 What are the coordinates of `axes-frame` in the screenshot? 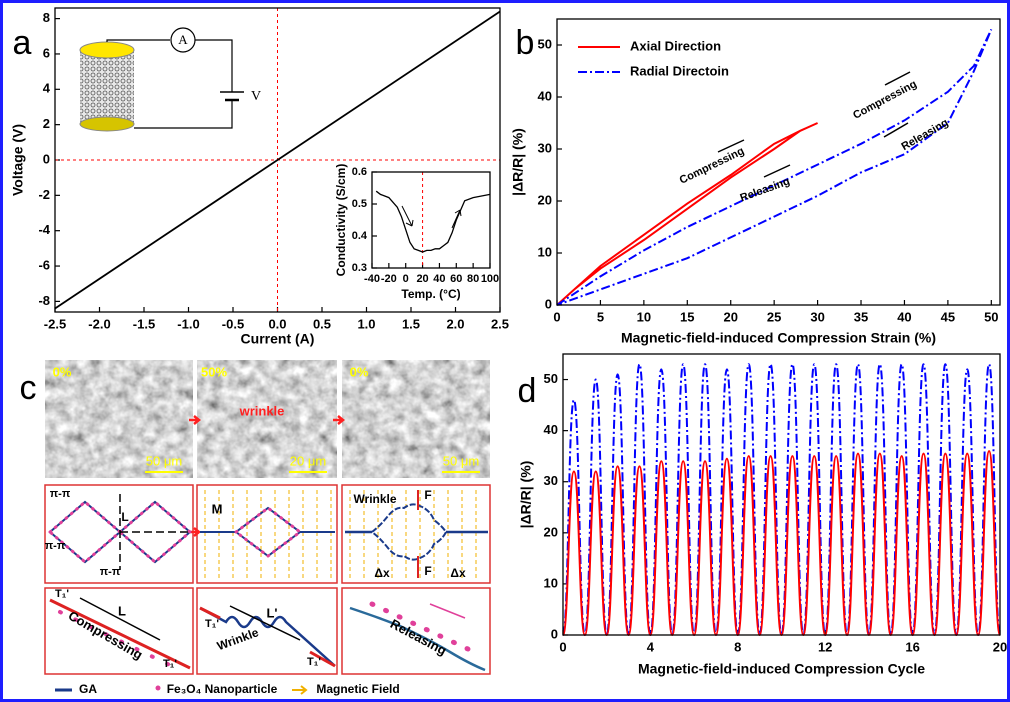 It's located at (431, 220).